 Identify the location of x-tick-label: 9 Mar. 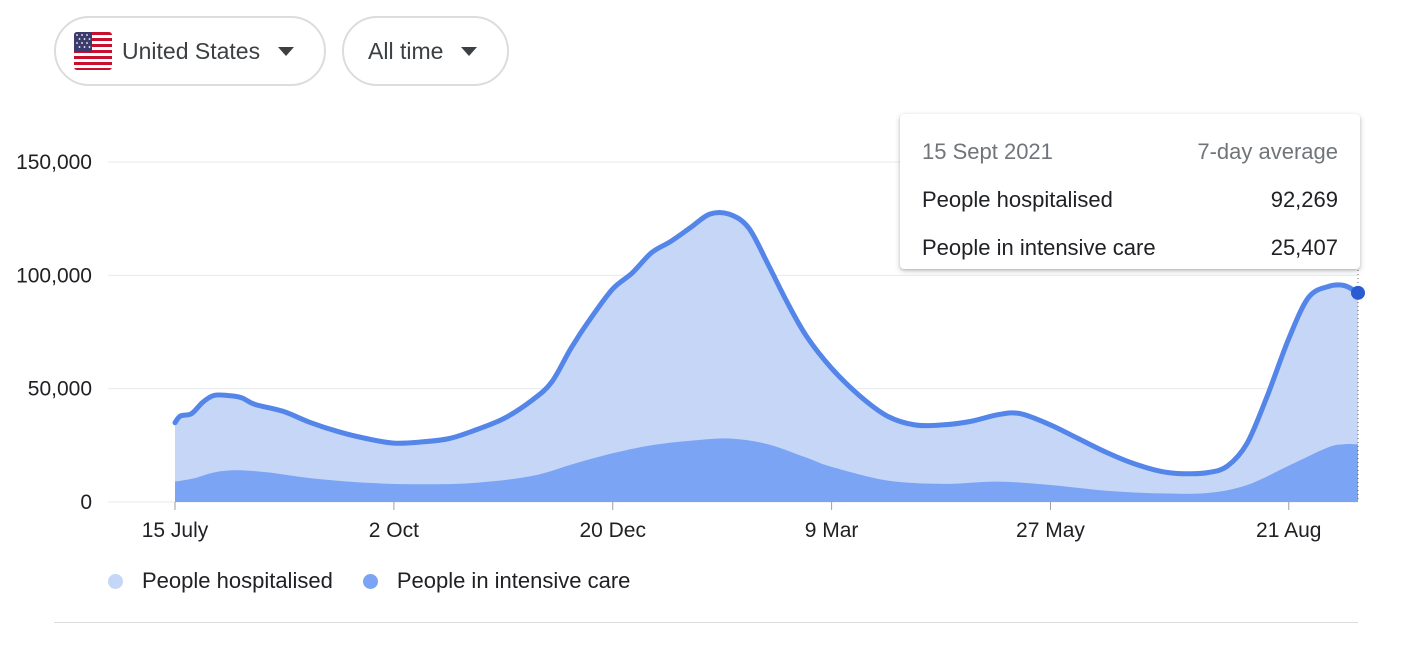
(832, 530).